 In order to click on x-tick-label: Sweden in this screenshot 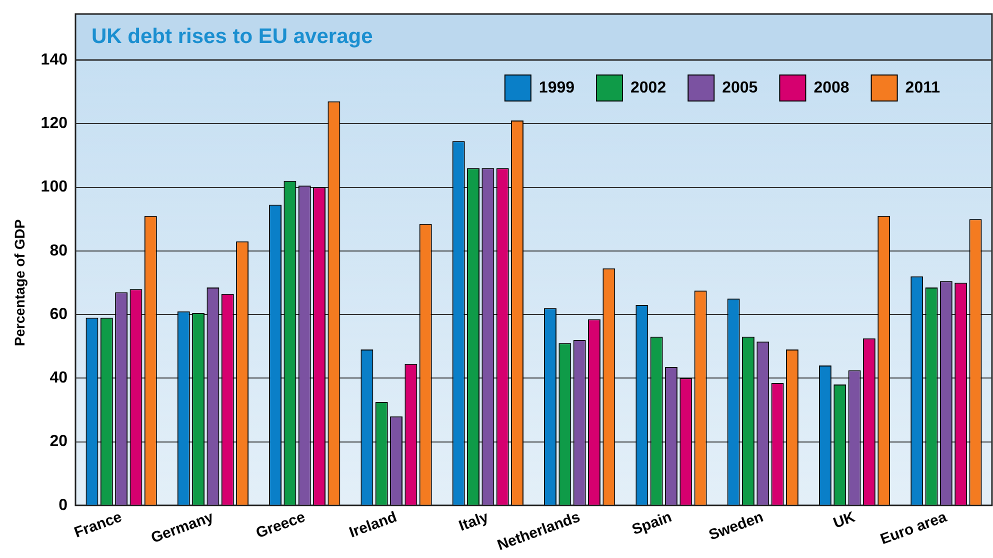, I will do `click(736, 526)`.